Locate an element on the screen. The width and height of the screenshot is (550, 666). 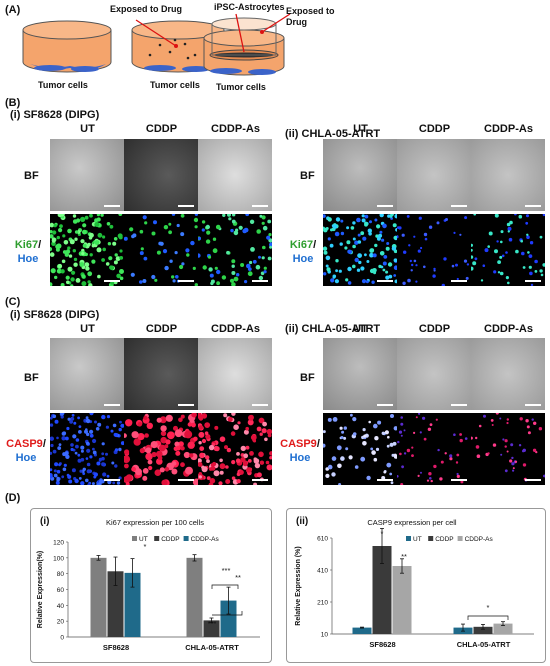
cell-dots is located at coordinates (360, 449).